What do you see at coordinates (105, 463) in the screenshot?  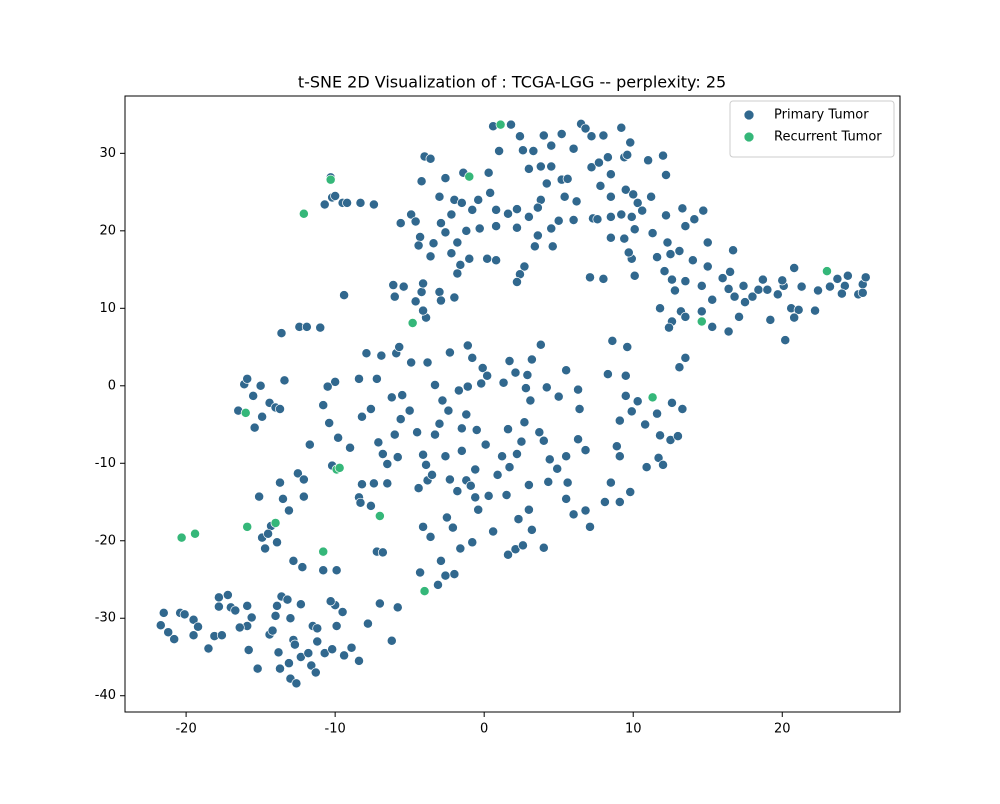 I see `y-tick-label: -10` at bounding box center [105, 463].